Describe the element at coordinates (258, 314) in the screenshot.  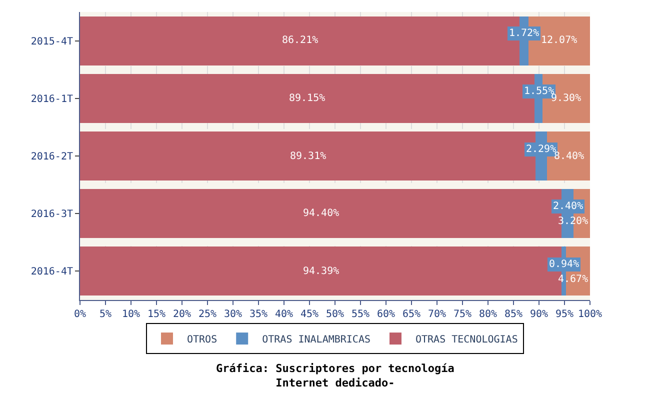
I see `x-tick-label: 35%` at that location.